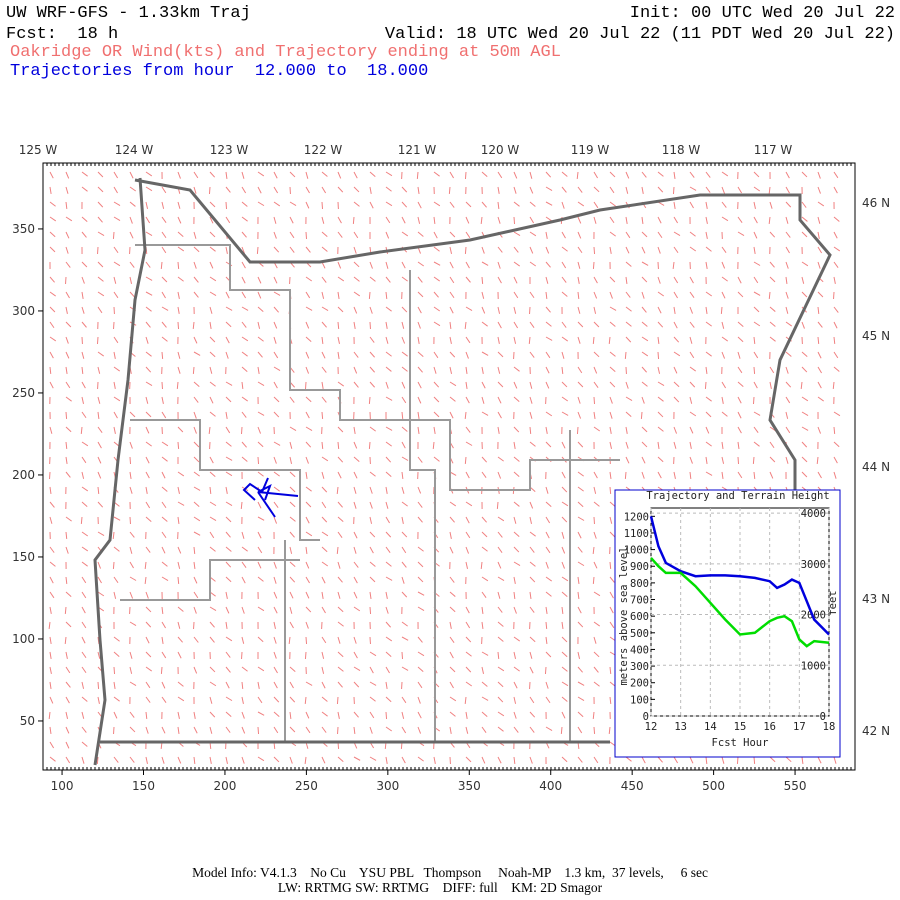 The height and width of the screenshot is (900, 900). Describe the element at coordinates (27, 721) in the screenshot. I see `y-tick-label: 50` at that location.